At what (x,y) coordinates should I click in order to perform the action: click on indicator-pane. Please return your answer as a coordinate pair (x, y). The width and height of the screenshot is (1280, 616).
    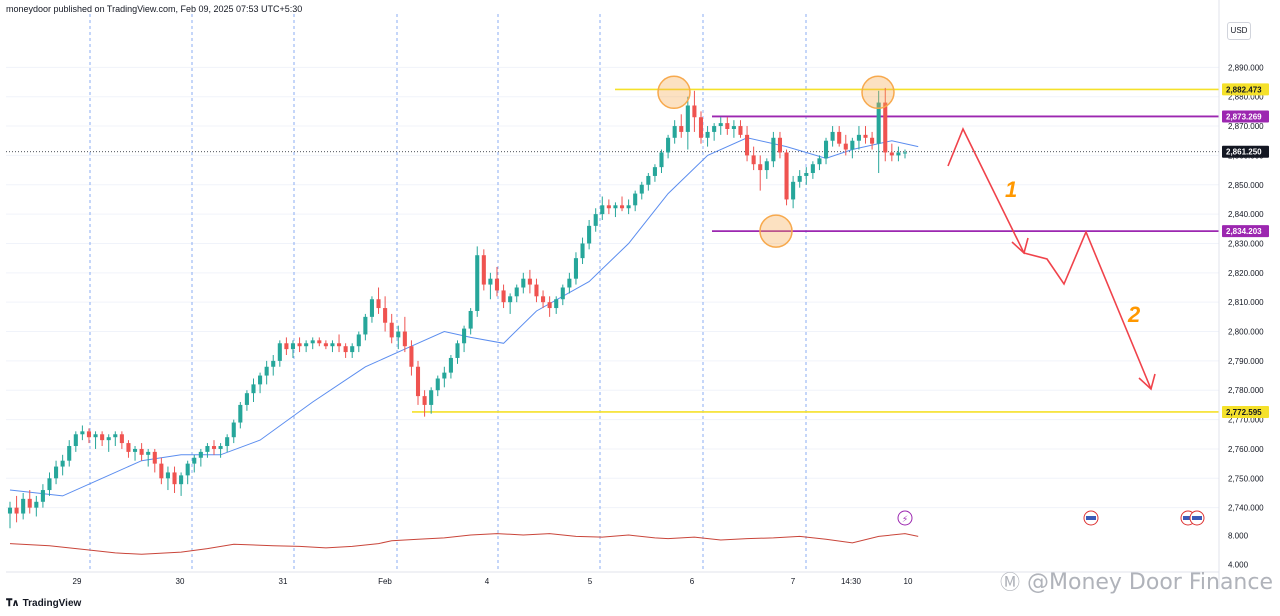
    Looking at the image, I should click on (464, 544).